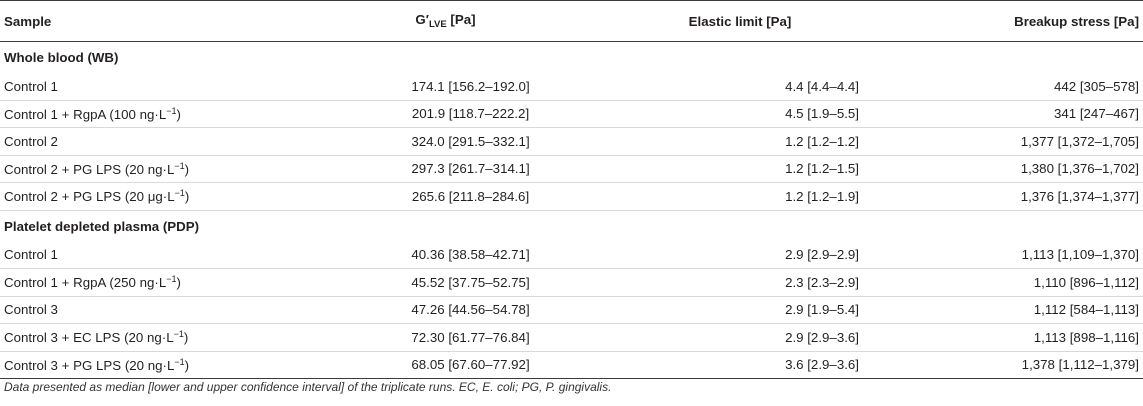 The height and width of the screenshot is (406, 1143). Describe the element at coordinates (422, 19) in the screenshot. I see `header-g-main: G′` at that location.